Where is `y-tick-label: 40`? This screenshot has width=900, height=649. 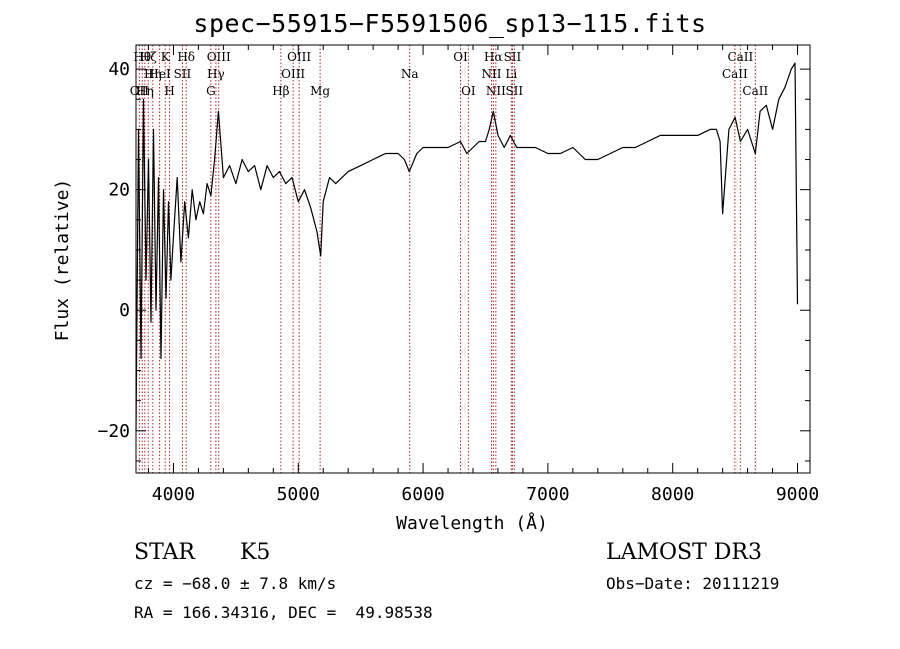 y-tick-label: 40 is located at coordinates (119, 69).